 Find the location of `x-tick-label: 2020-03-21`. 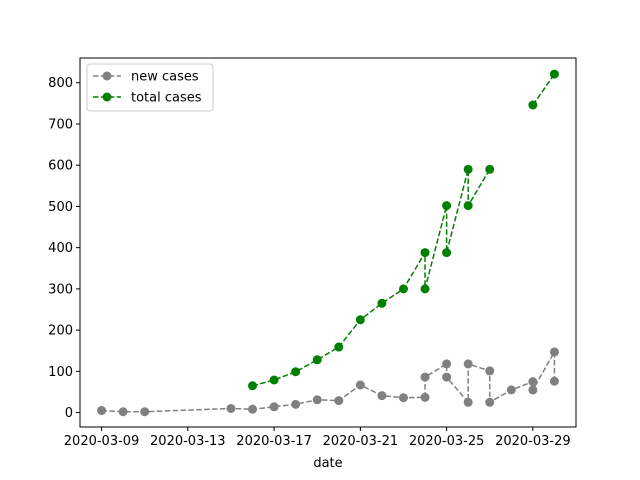

x-tick-label: 2020-03-21 is located at coordinates (361, 441).